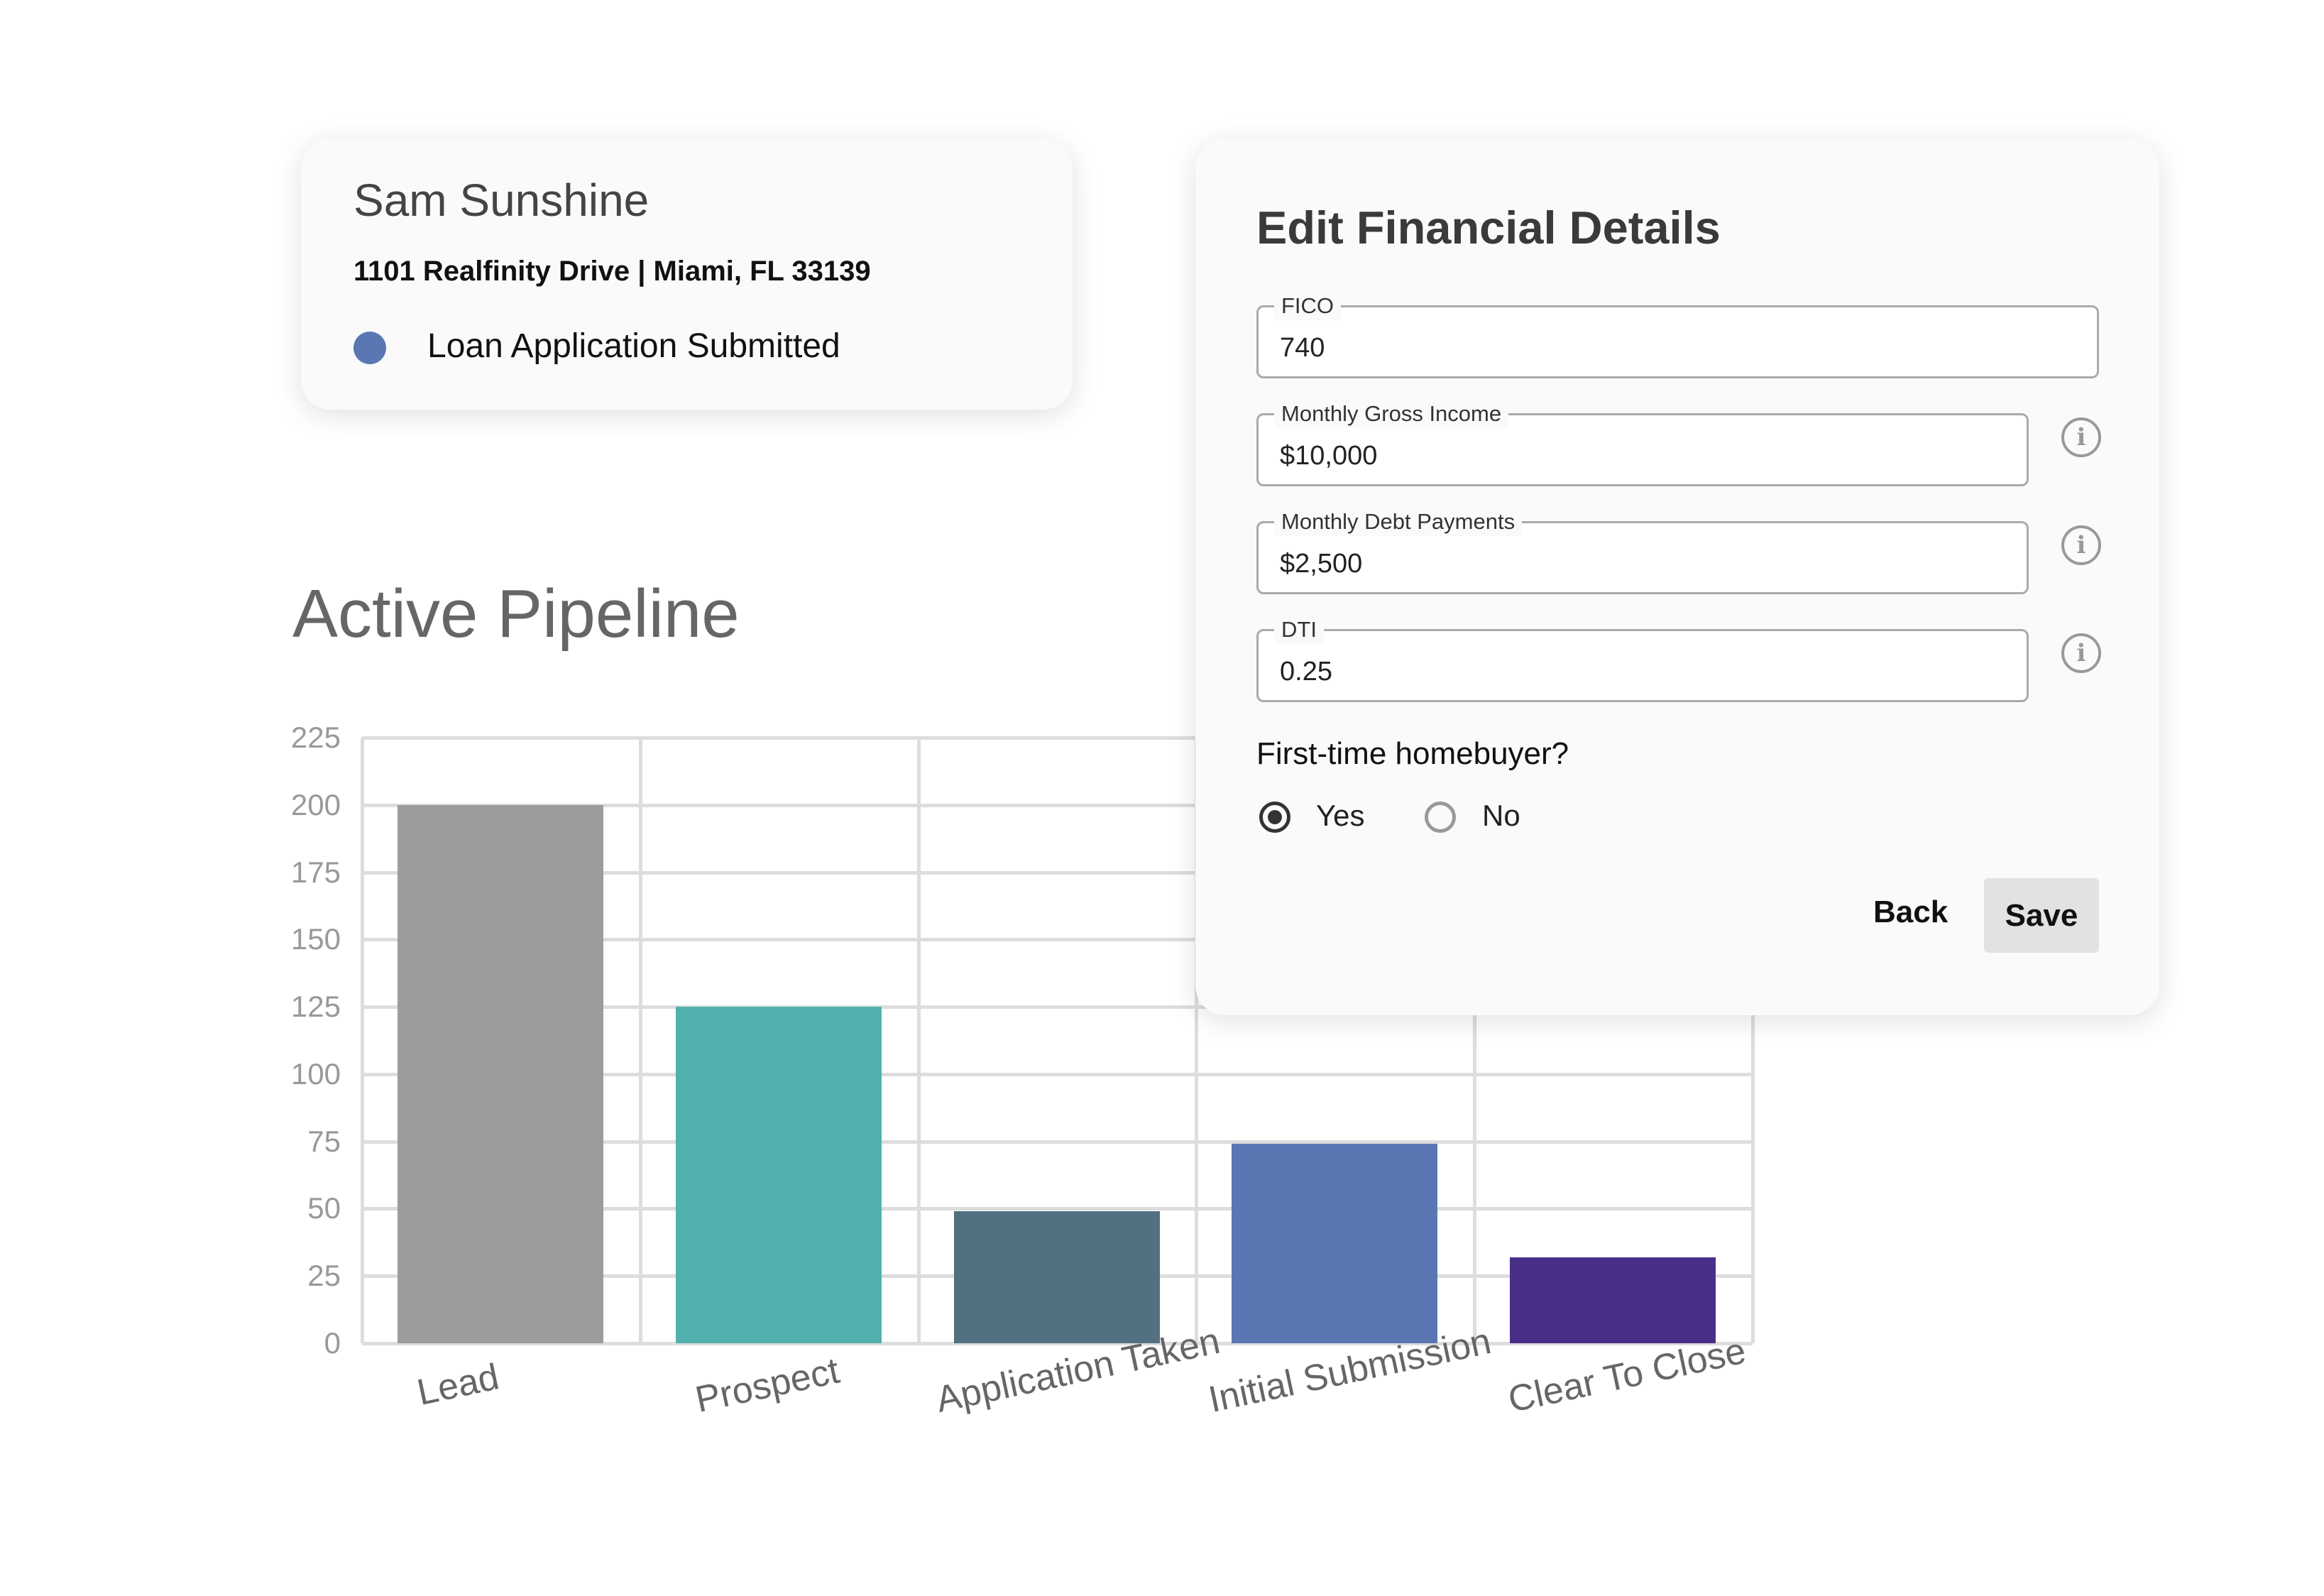  What do you see at coordinates (458, 1385) in the screenshot?
I see `x-tick-label: Lead` at bounding box center [458, 1385].